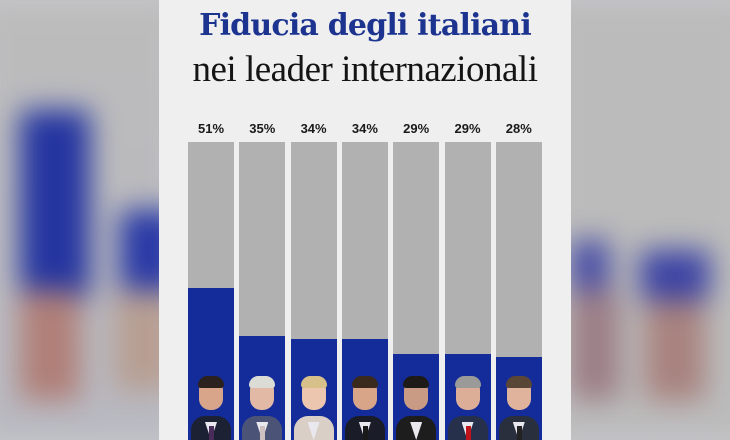 The image size is (730, 440). I want to click on bar-column: 35%, so click(262, 279).